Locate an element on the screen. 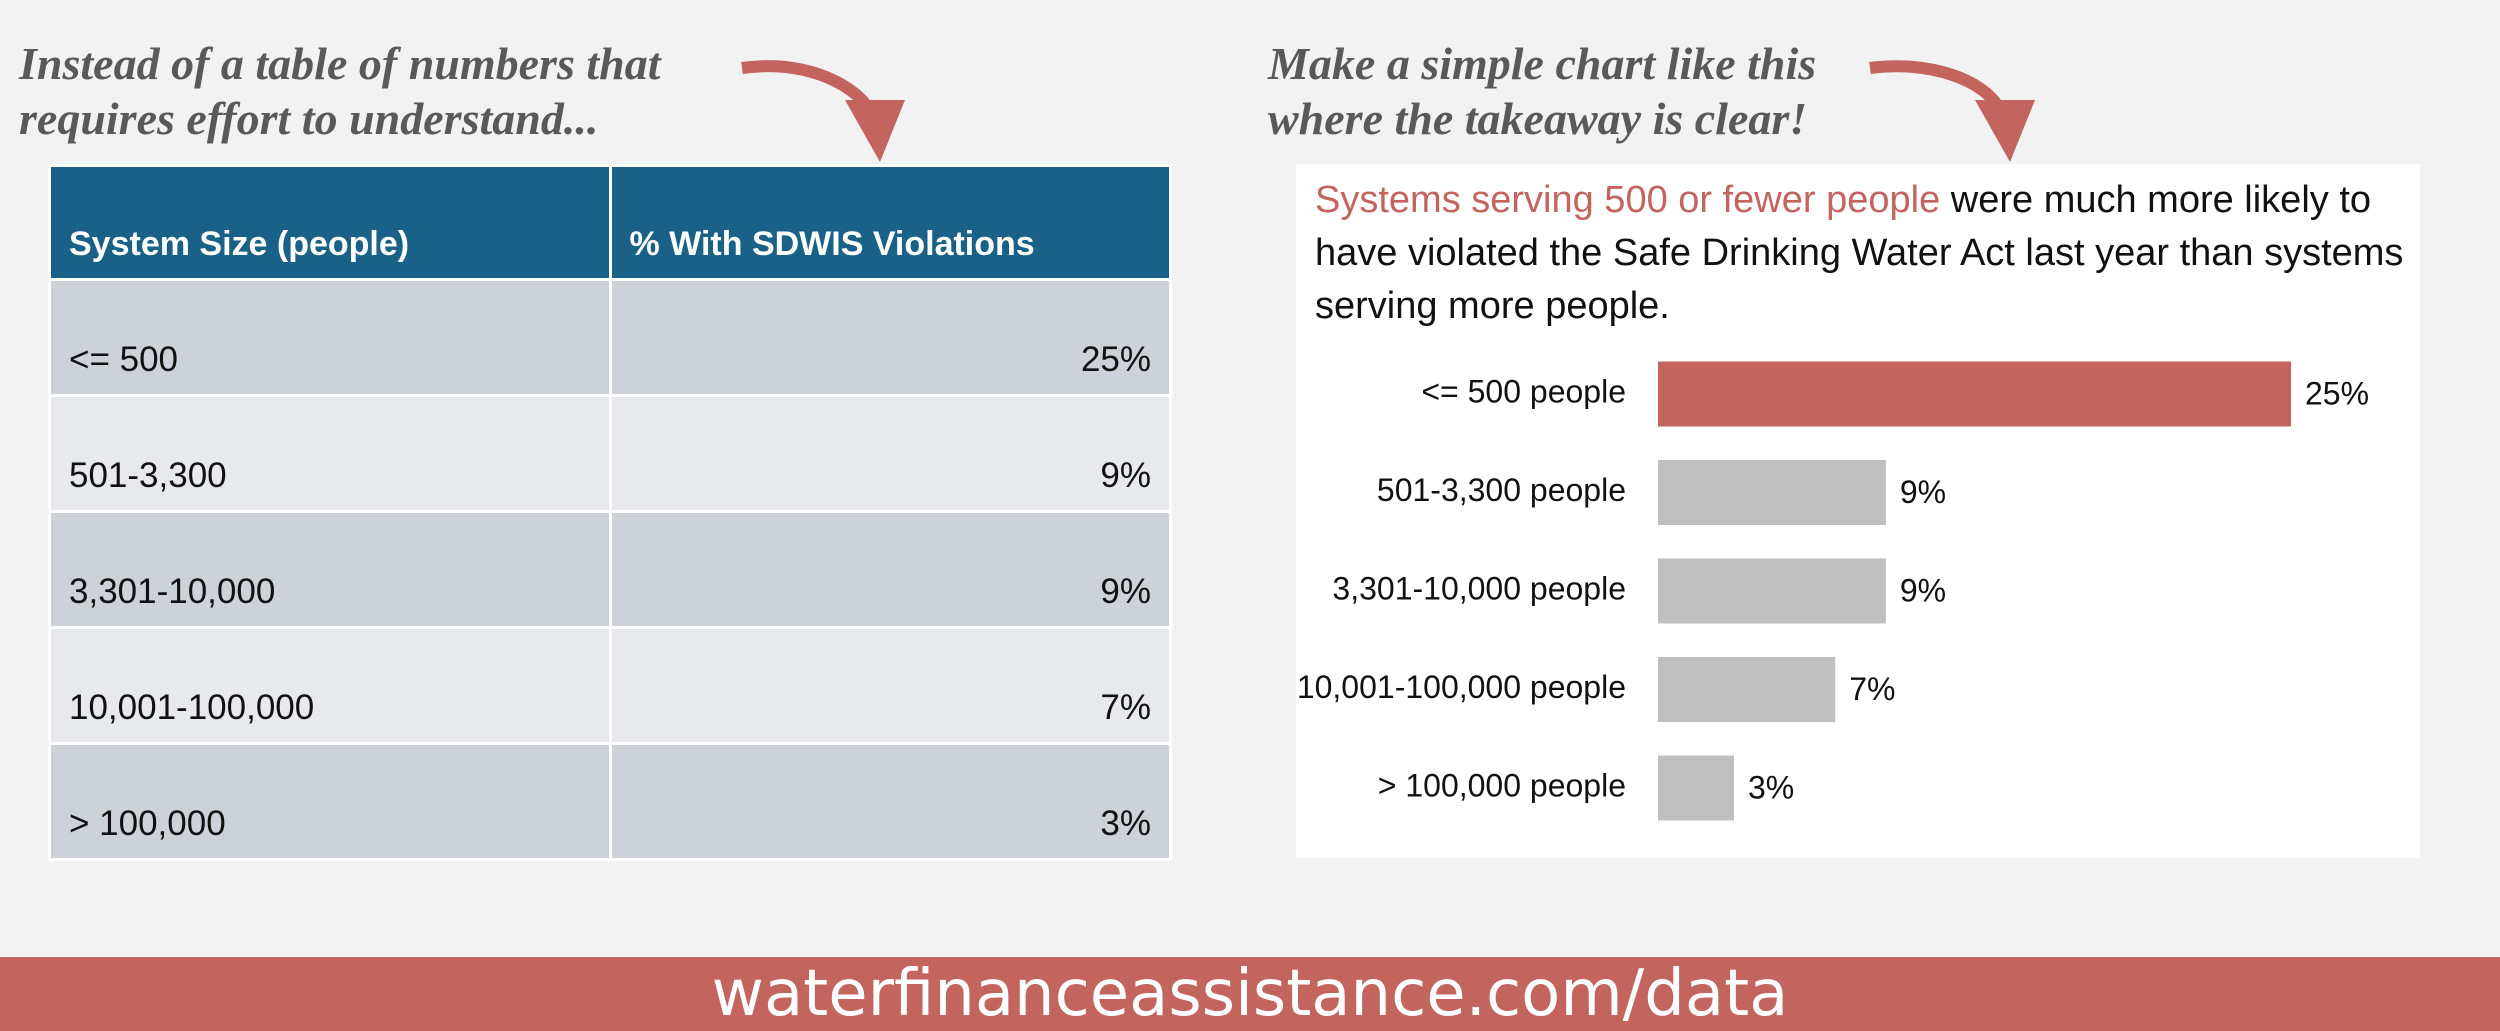  category-label: <= 500 people is located at coordinates (1523, 391).